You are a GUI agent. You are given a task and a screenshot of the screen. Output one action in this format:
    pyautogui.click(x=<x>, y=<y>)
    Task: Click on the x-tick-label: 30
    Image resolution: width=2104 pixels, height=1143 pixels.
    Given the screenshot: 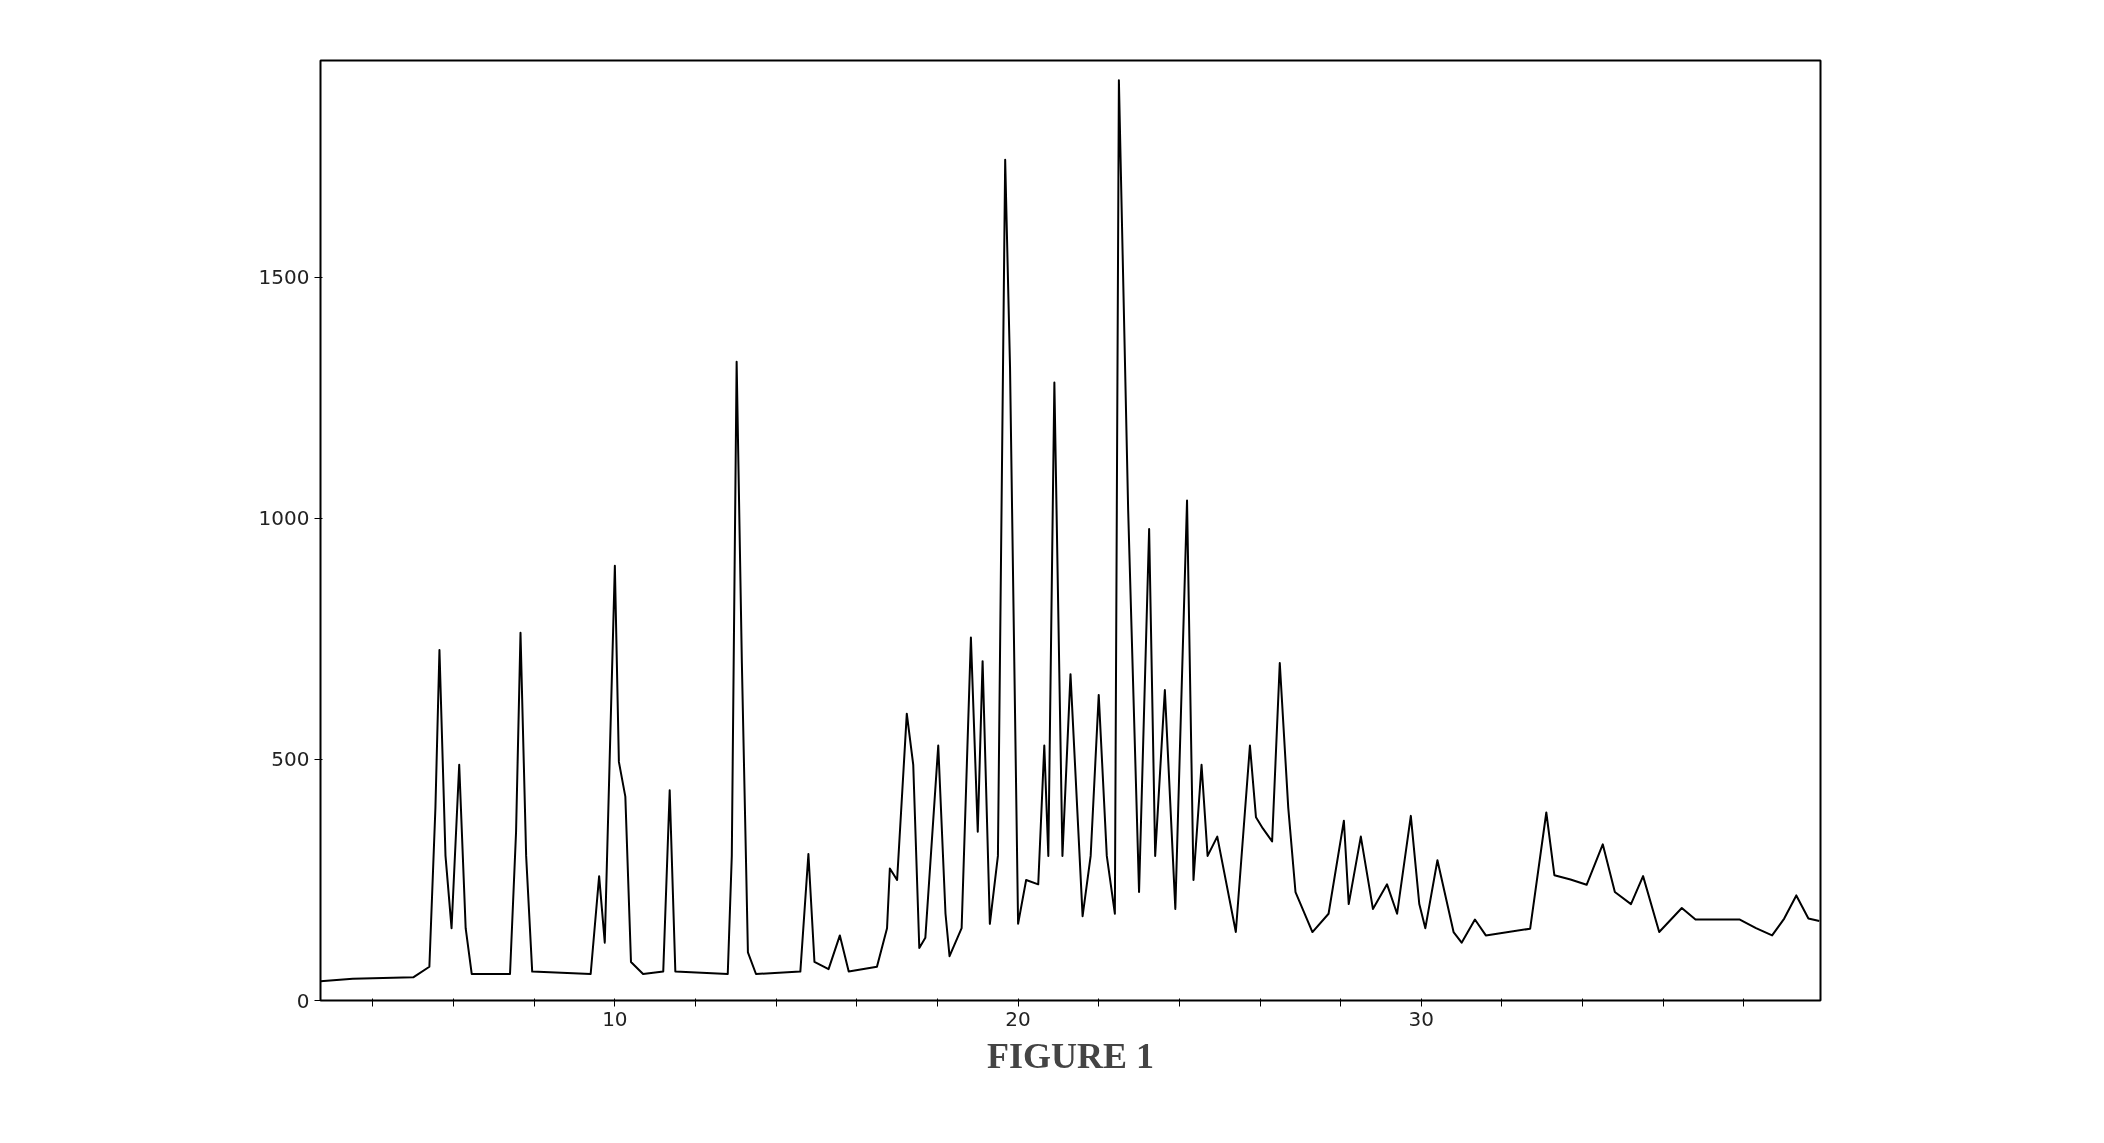 What is the action you would take?
    pyautogui.click(x=1421, y=1018)
    